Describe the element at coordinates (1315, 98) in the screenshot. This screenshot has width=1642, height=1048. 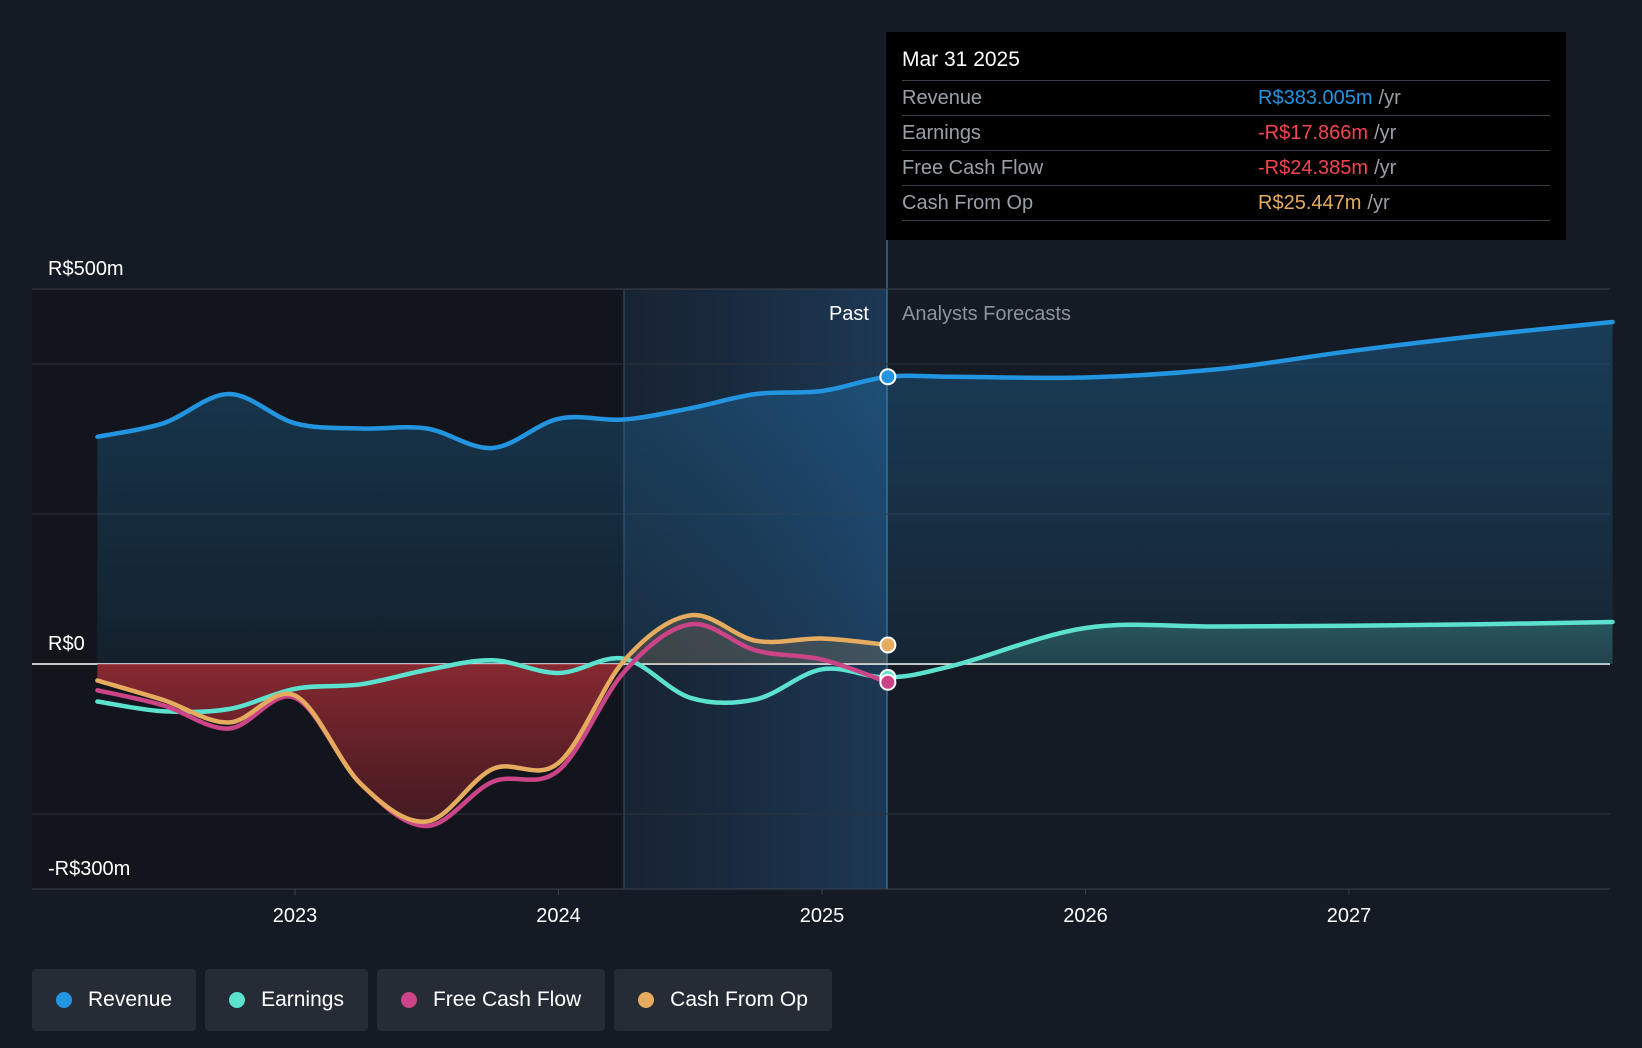
I see `tooltip-row-value: R$383.005m` at that location.